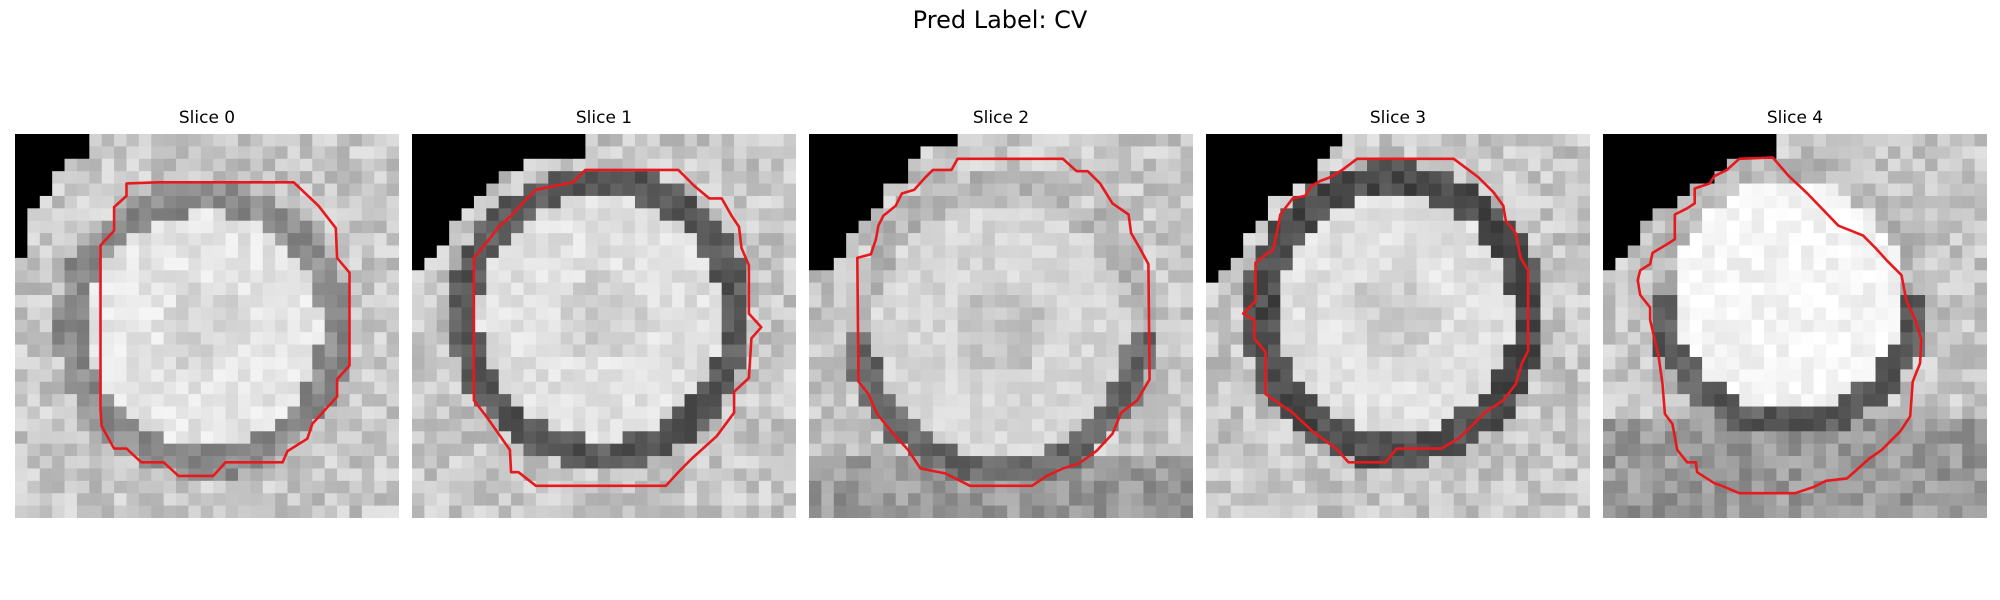  Describe the element at coordinates (207, 326) in the screenshot. I see `slice-0-svg` at that location.